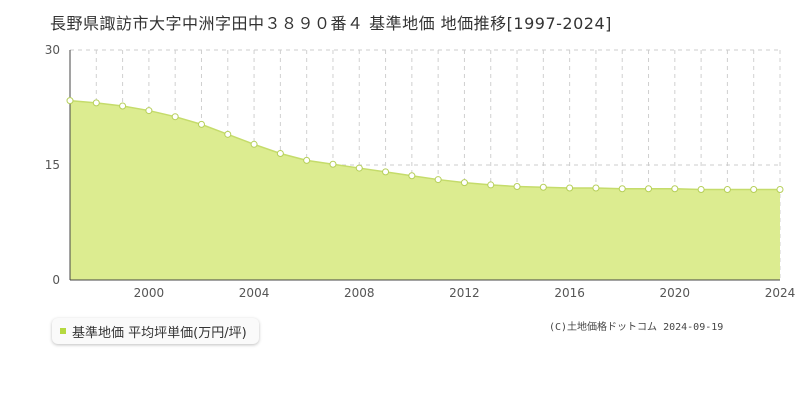 Image resolution: width=800 pixels, height=400 pixels. Describe the element at coordinates (159, 333) in the screenshot. I see `legend-label: 基準地価 平均坪単価(万円/坪)` at that location.